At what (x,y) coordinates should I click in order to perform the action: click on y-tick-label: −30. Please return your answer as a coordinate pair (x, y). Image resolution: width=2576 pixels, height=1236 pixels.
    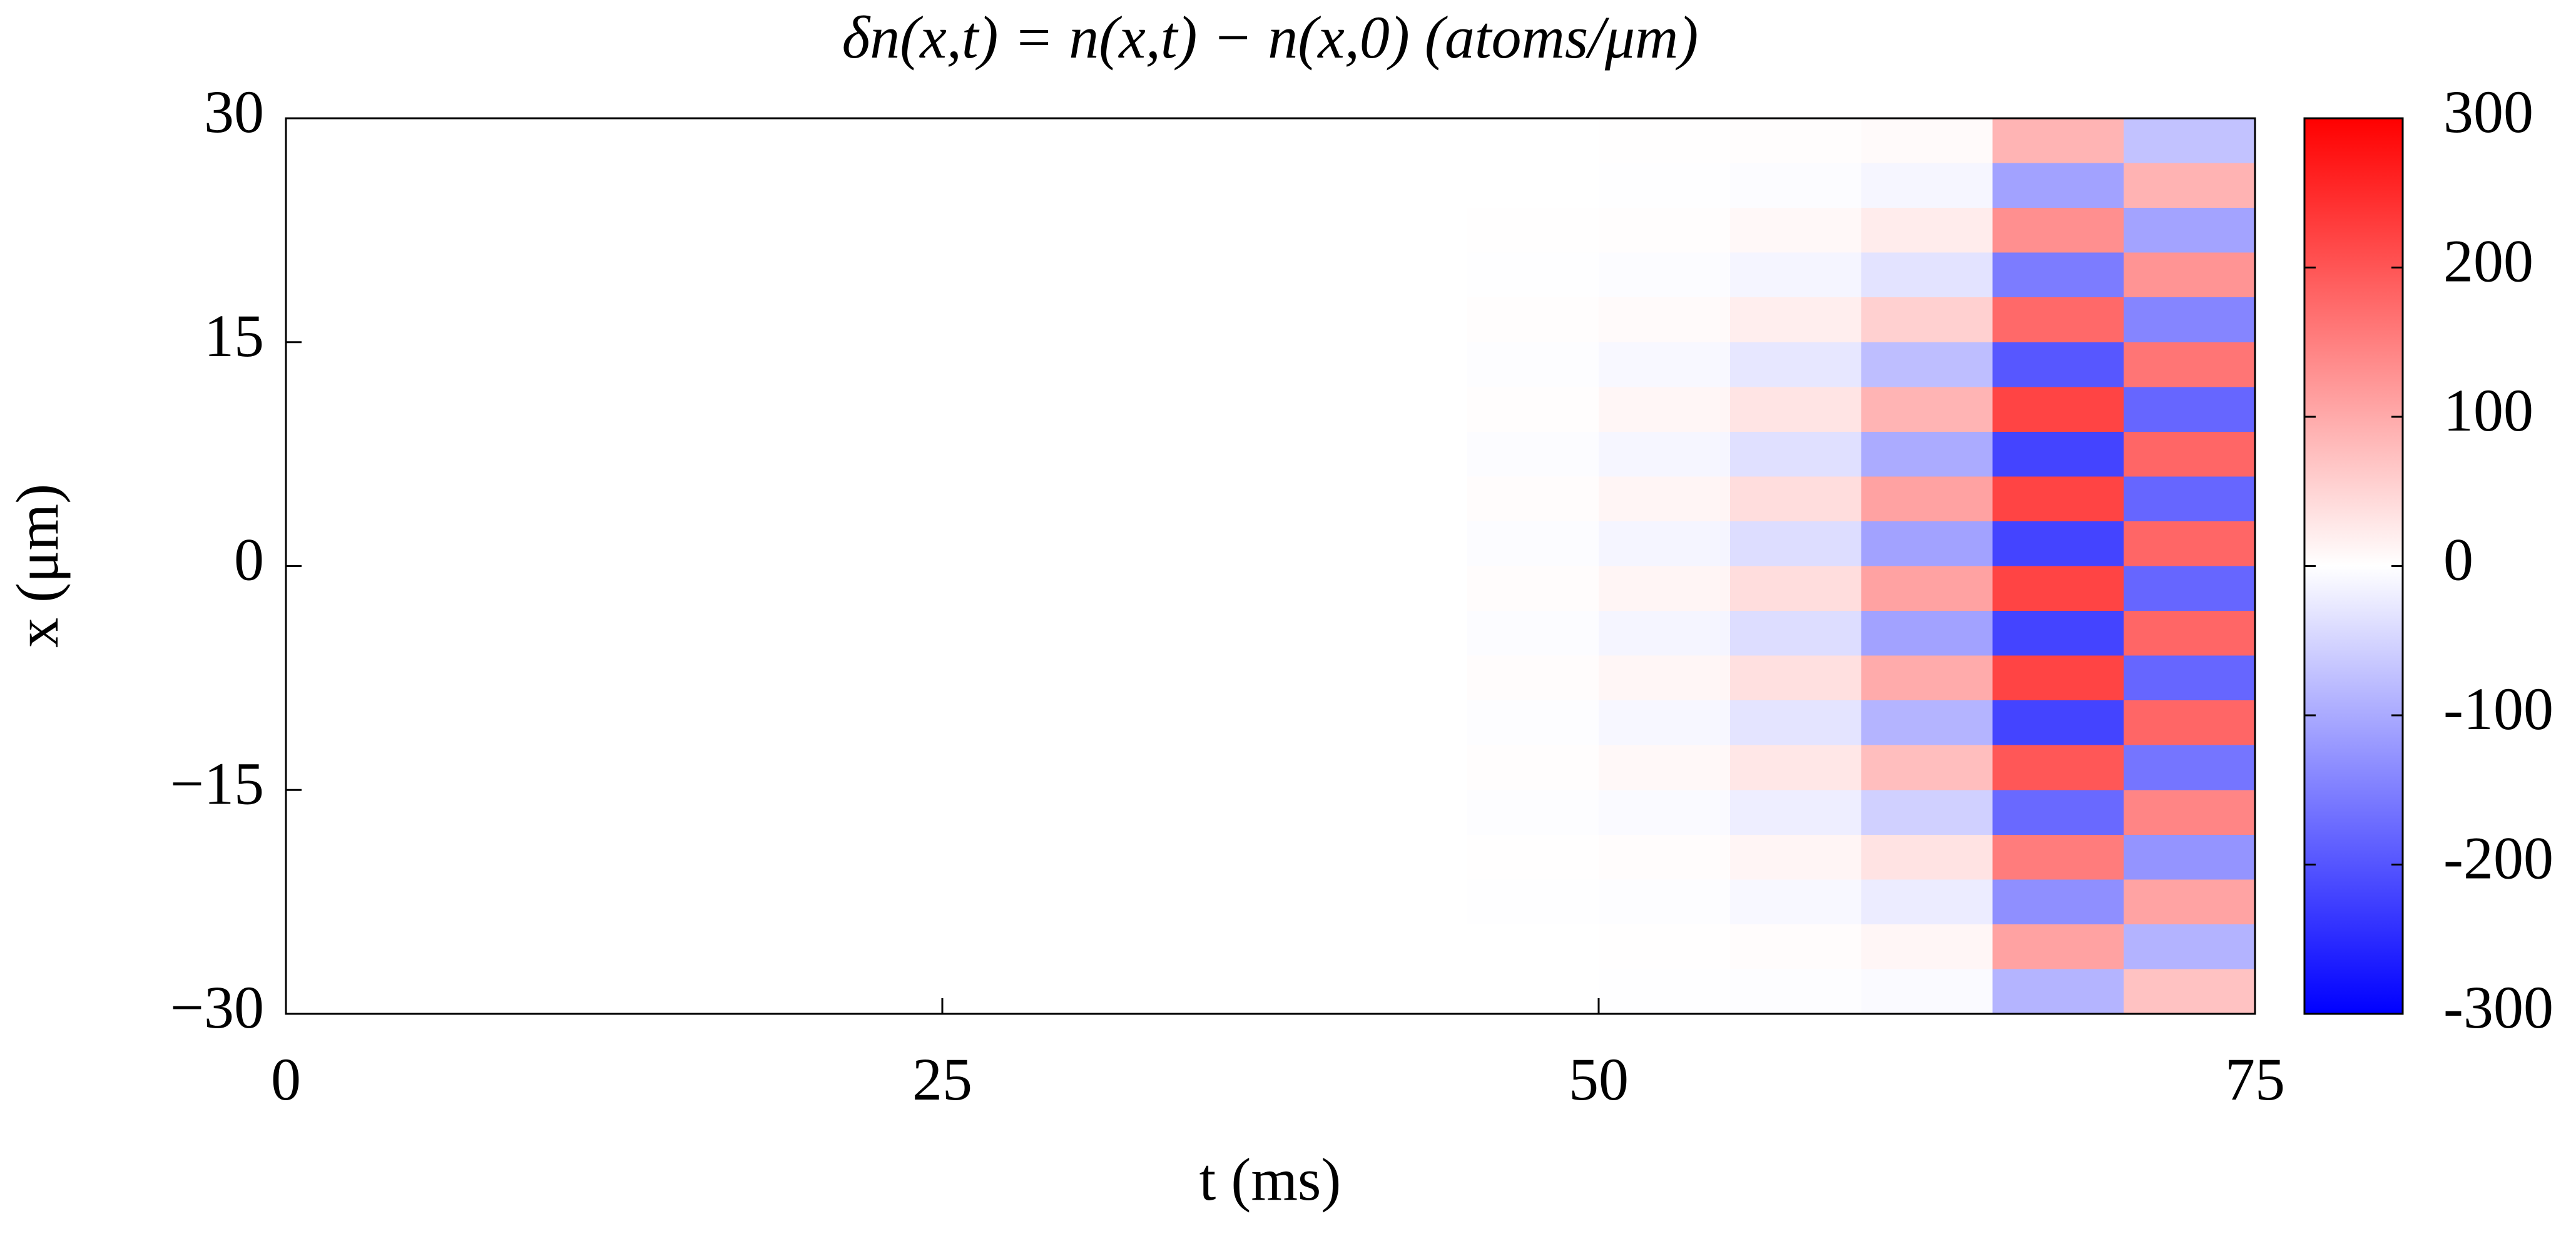
    Looking at the image, I should click on (217, 1007).